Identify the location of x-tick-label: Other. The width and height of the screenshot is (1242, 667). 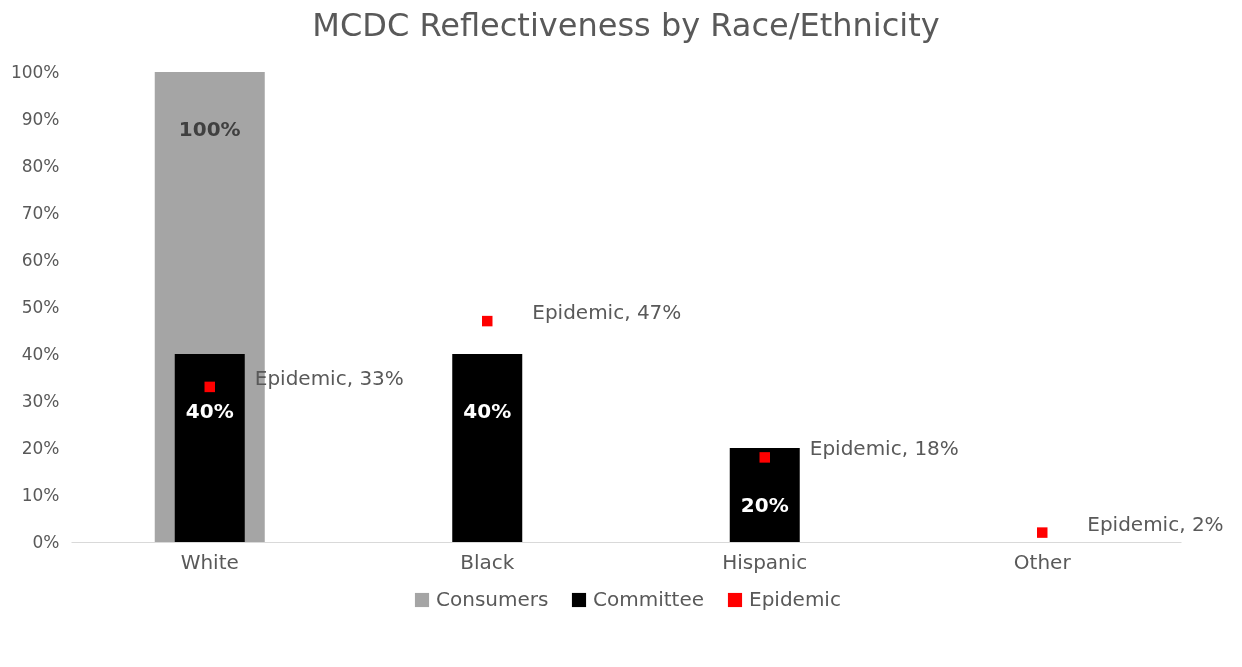
(1042, 561).